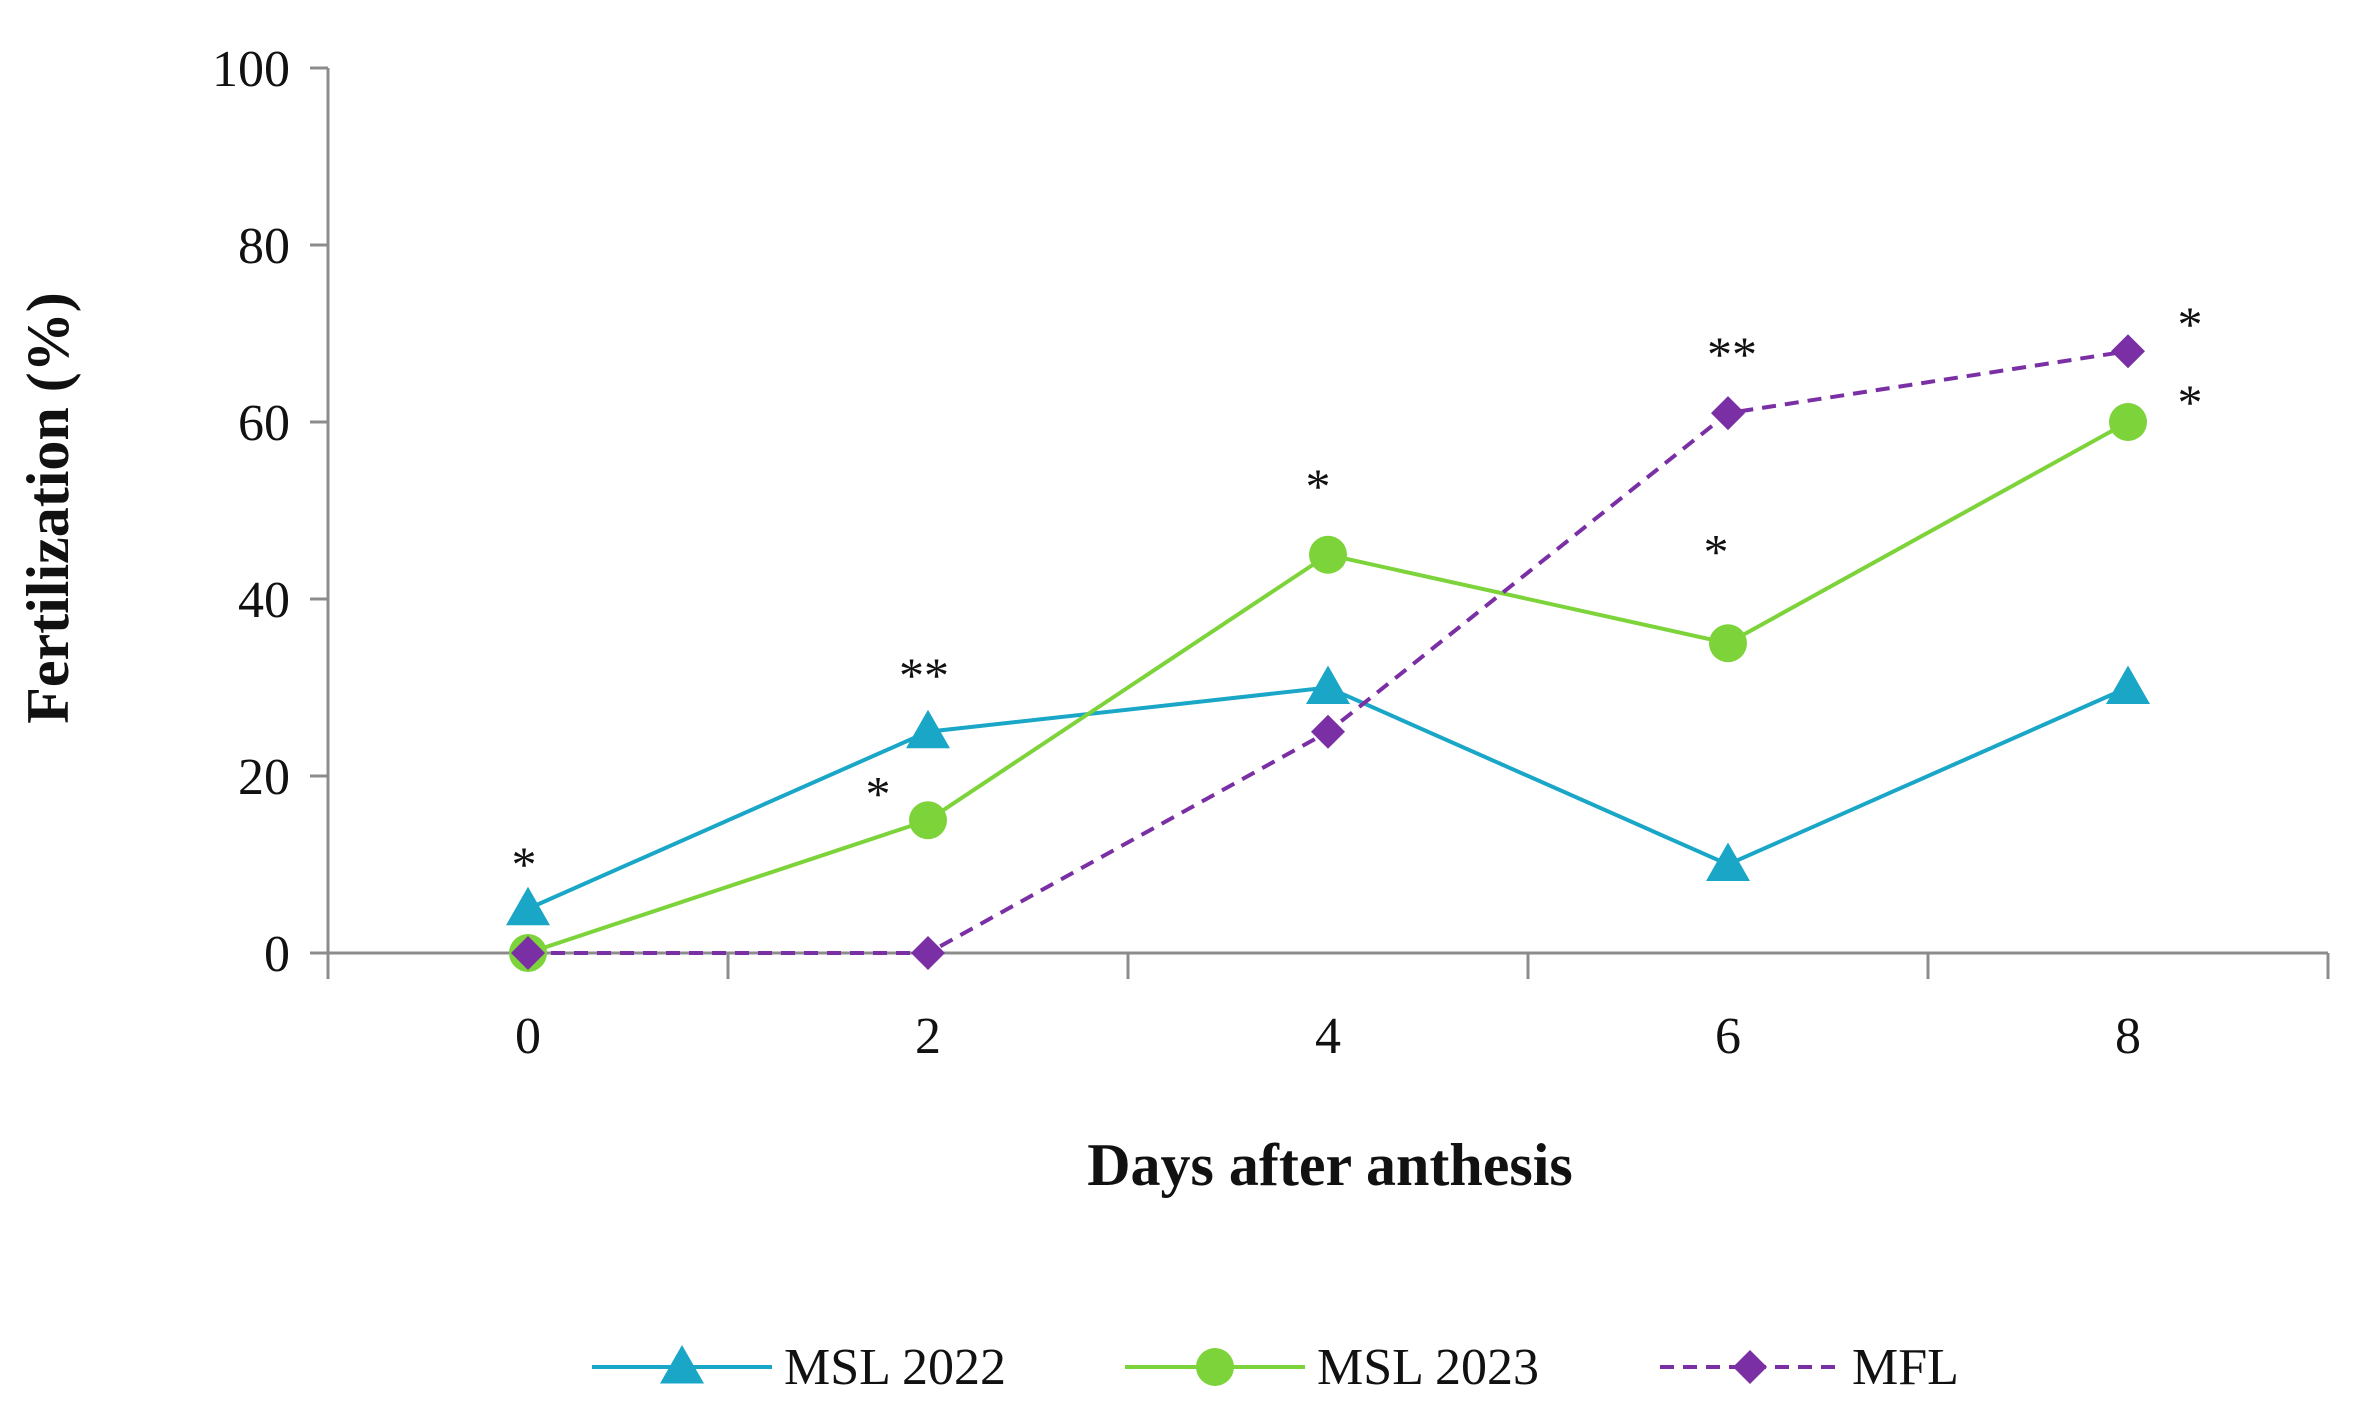  What do you see at coordinates (895, 1367) in the screenshot?
I see `legend-label: MSL 2022` at bounding box center [895, 1367].